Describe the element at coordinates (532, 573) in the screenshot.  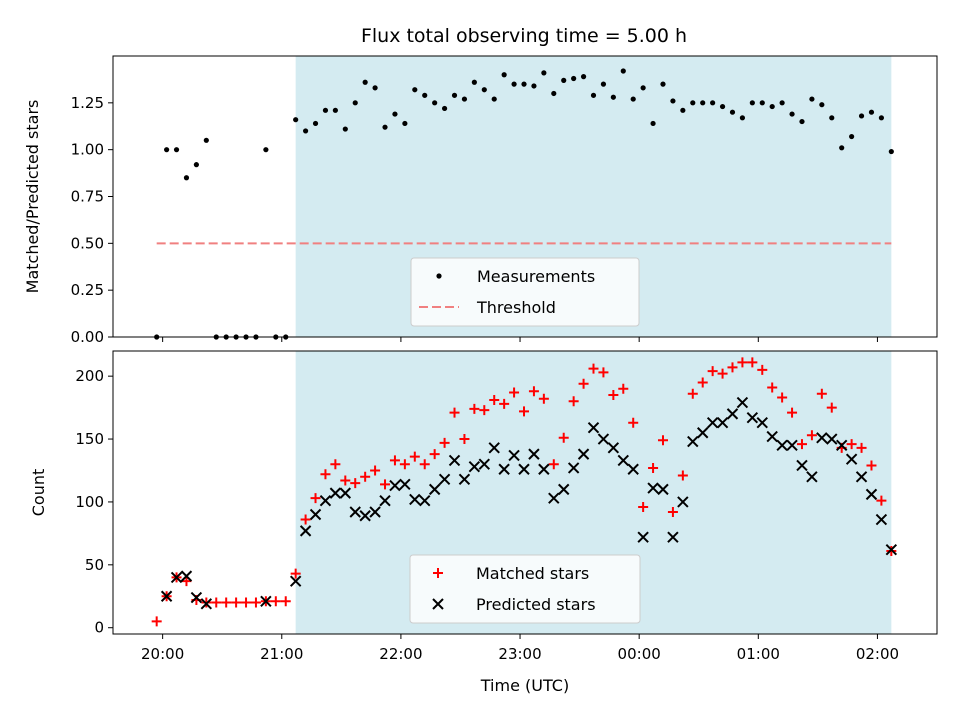
I see `legend-label: Matched stars` at that location.